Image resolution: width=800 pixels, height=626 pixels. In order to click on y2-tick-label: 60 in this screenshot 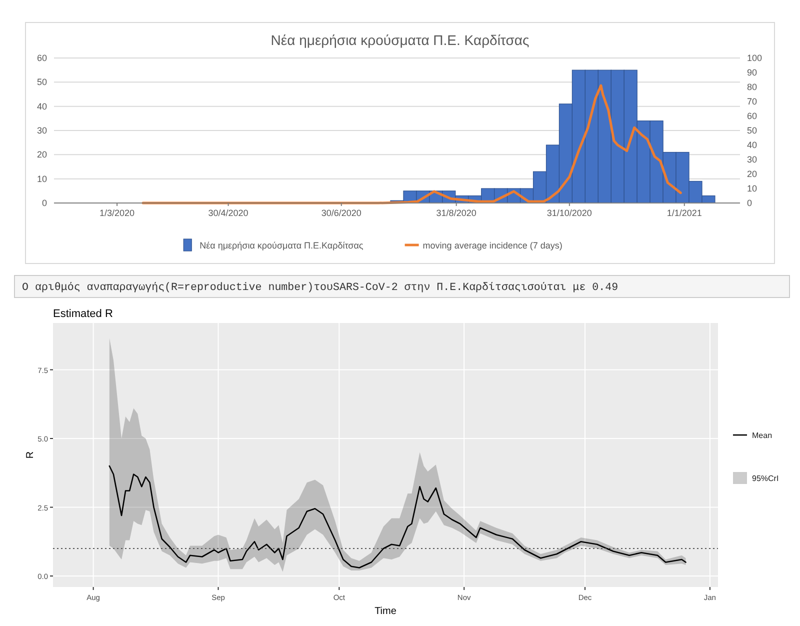, I will do `click(752, 116)`.